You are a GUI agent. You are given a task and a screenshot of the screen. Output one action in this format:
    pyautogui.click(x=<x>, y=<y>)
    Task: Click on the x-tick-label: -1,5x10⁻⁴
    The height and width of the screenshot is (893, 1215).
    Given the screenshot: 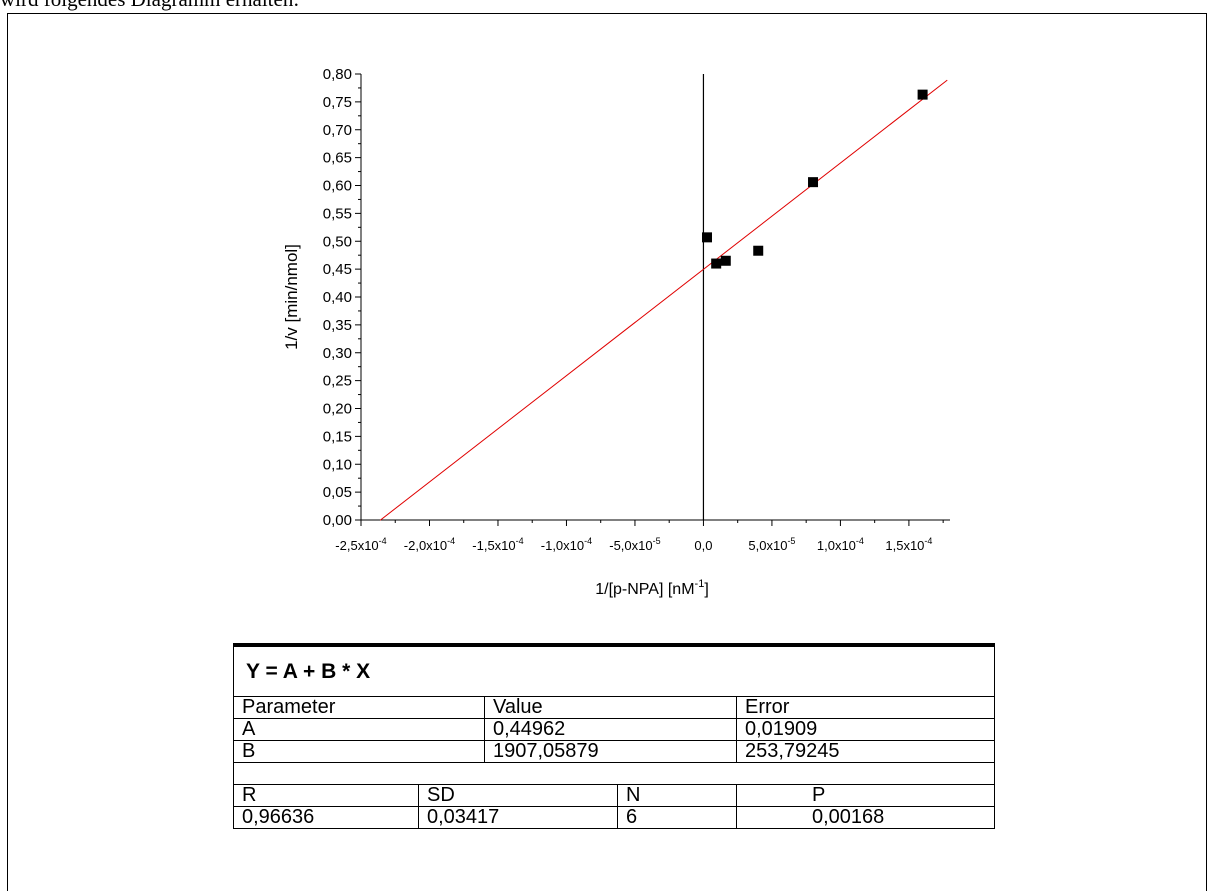 What is the action you would take?
    pyautogui.click(x=497, y=544)
    